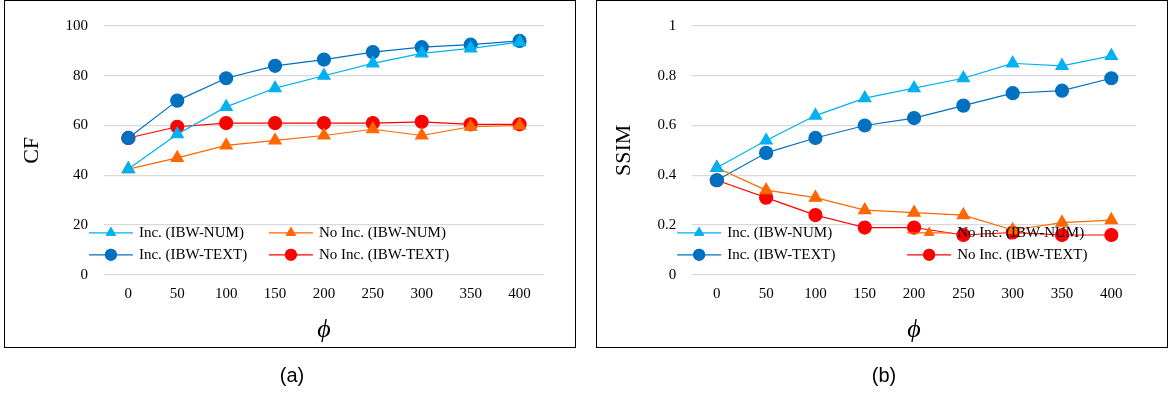 This screenshot has height=401, width=1172. Describe the element at coordinates (382, 232) in the screenshot. I see `legend-label: No Inc. (IBW-NUM)` at that location.